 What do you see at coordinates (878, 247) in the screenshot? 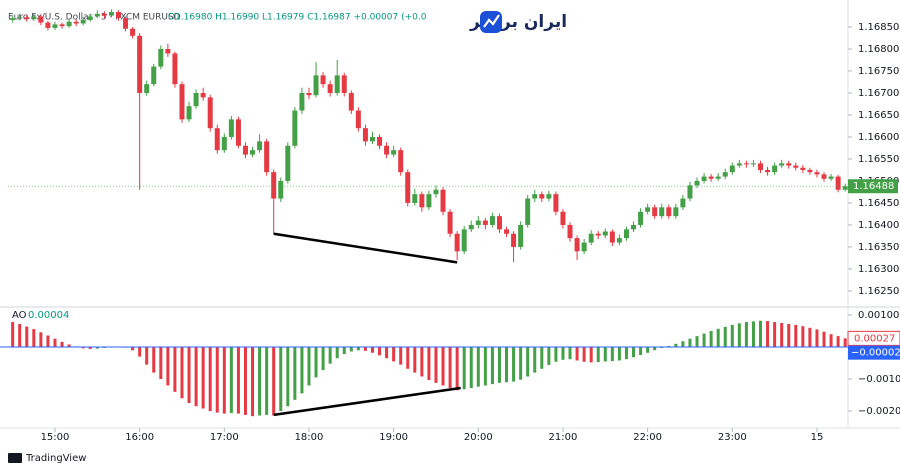
I see `y-tick-label: 1.16350` at bounding box center [878, 247].